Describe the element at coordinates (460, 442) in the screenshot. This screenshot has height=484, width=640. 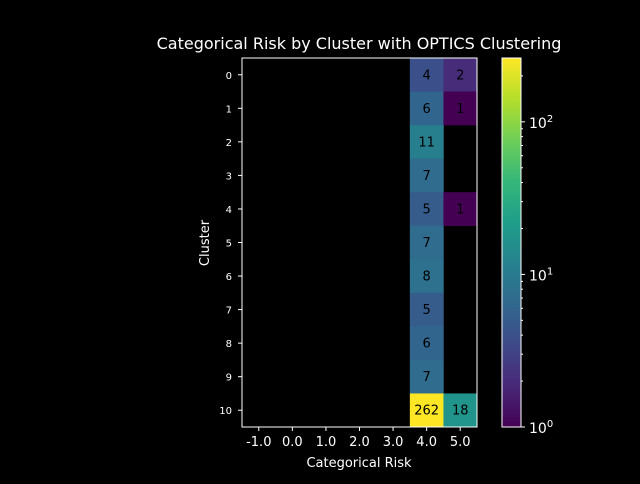
I see `x-tick-label: 5.0` at that location.